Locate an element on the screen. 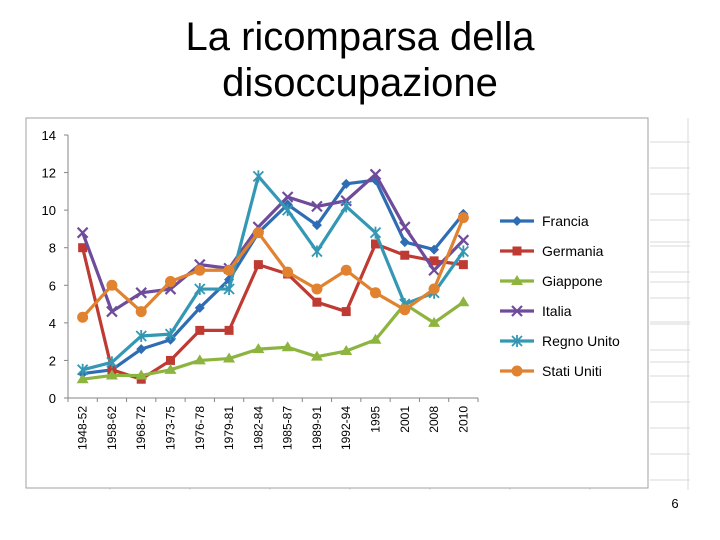  y-tick-label: 2 is located at coordinates (52, 360).